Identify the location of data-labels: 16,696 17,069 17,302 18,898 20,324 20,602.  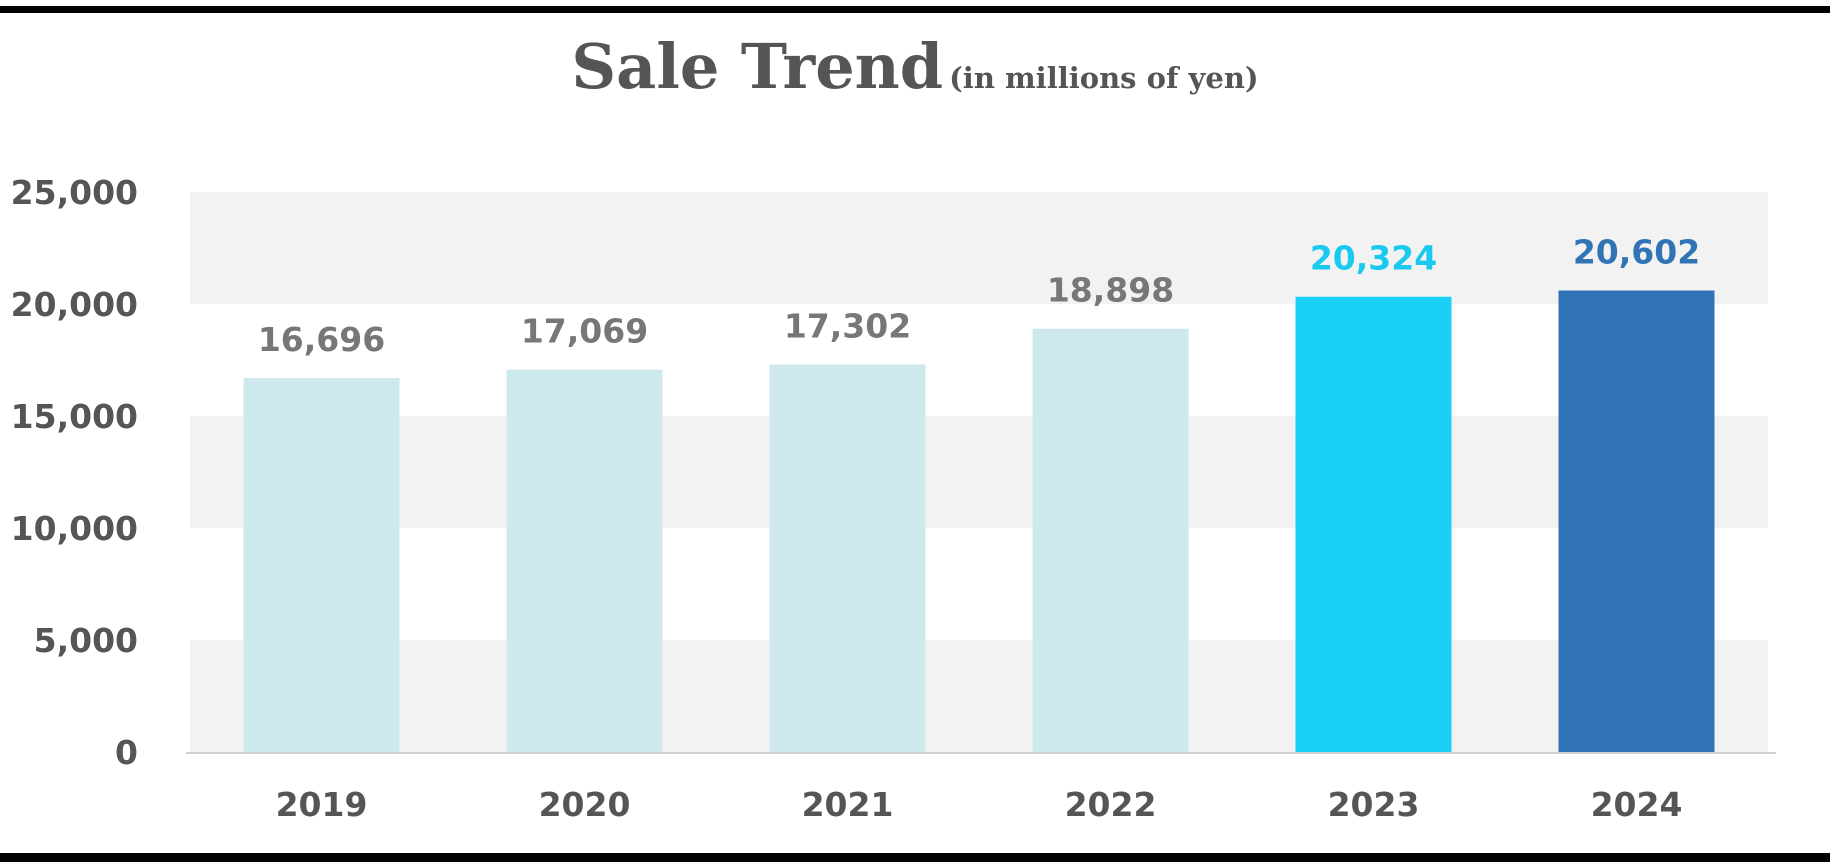
(979, 296).